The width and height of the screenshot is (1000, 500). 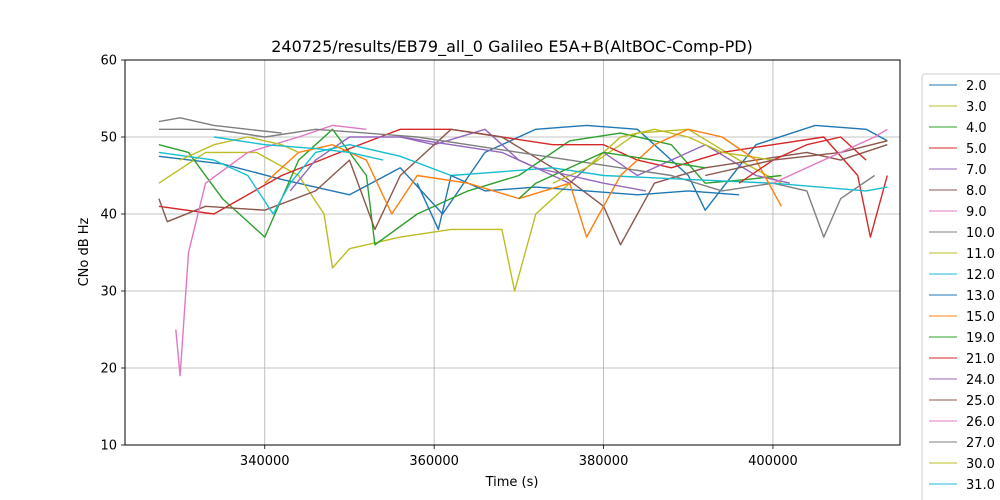 What do you see at coordinates (980, 401) in the screenshot?
I see `legend-entry: 25.0` at bounding box center [980, 401].